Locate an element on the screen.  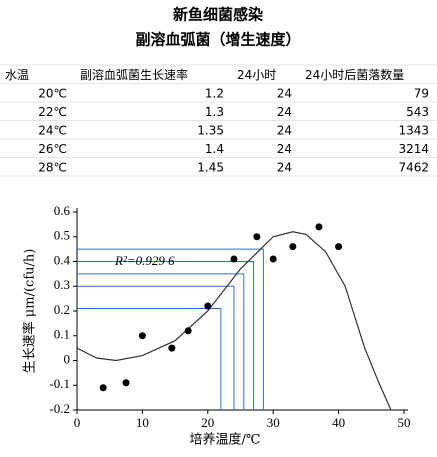
table-cell: 1.2 is located at coordinates (214, 93).